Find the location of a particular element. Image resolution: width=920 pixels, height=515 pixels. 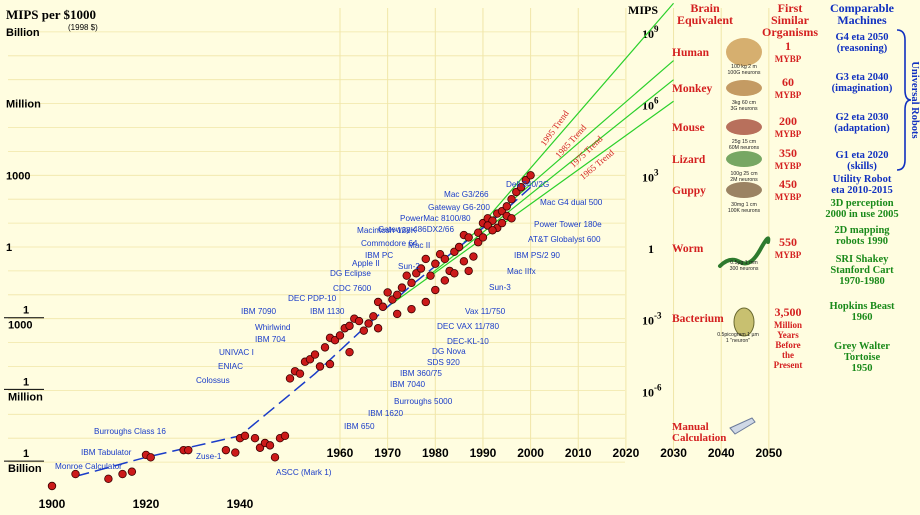

organism-note: 2M neurons is located at coordinates (744, 180).